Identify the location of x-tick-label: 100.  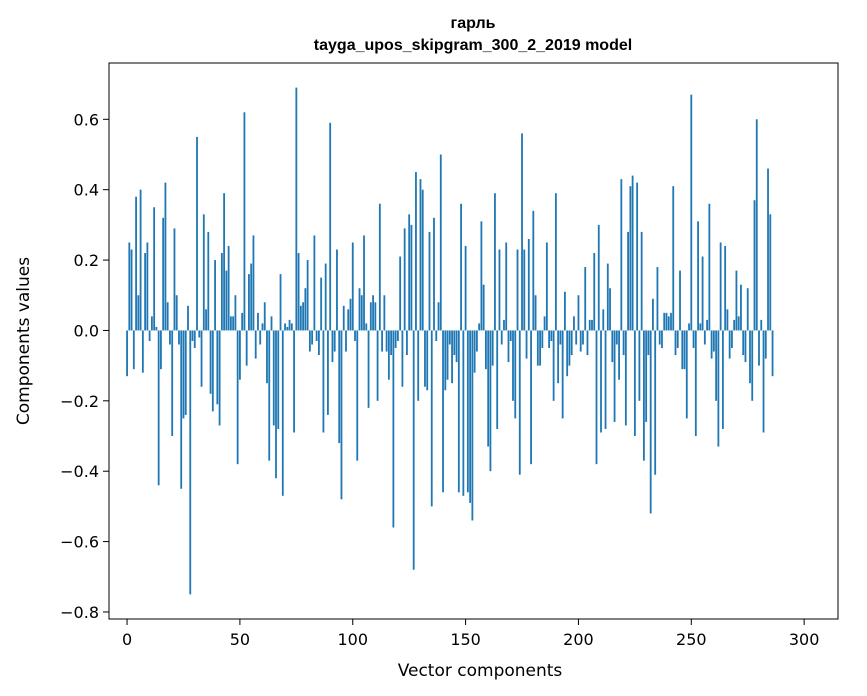
(352, 639).